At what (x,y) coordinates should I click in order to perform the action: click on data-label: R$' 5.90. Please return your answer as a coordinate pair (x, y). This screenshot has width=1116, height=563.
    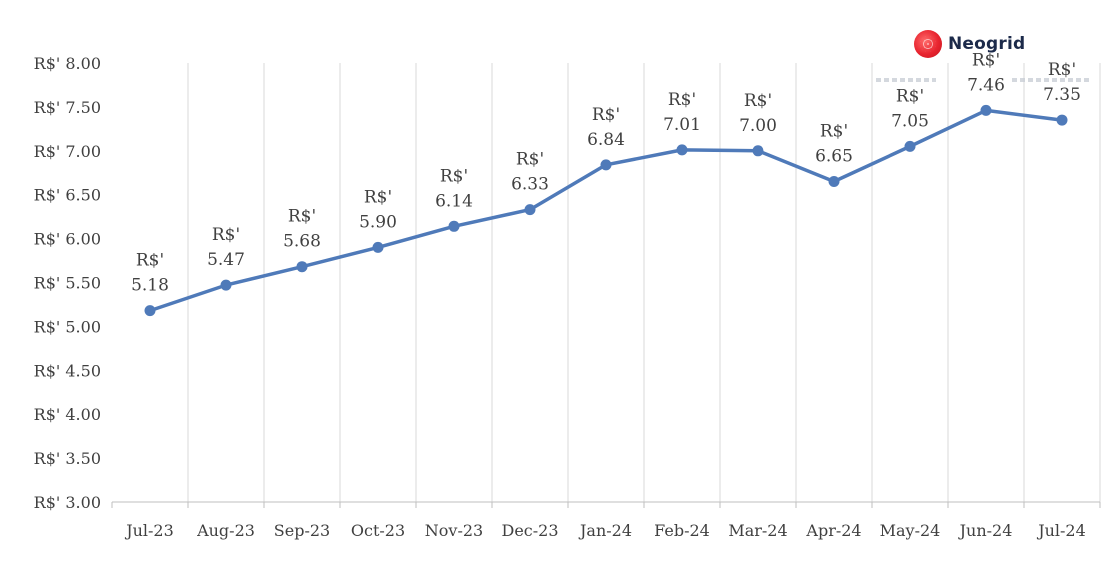
    Looking at the image, I should click on (378, 209).